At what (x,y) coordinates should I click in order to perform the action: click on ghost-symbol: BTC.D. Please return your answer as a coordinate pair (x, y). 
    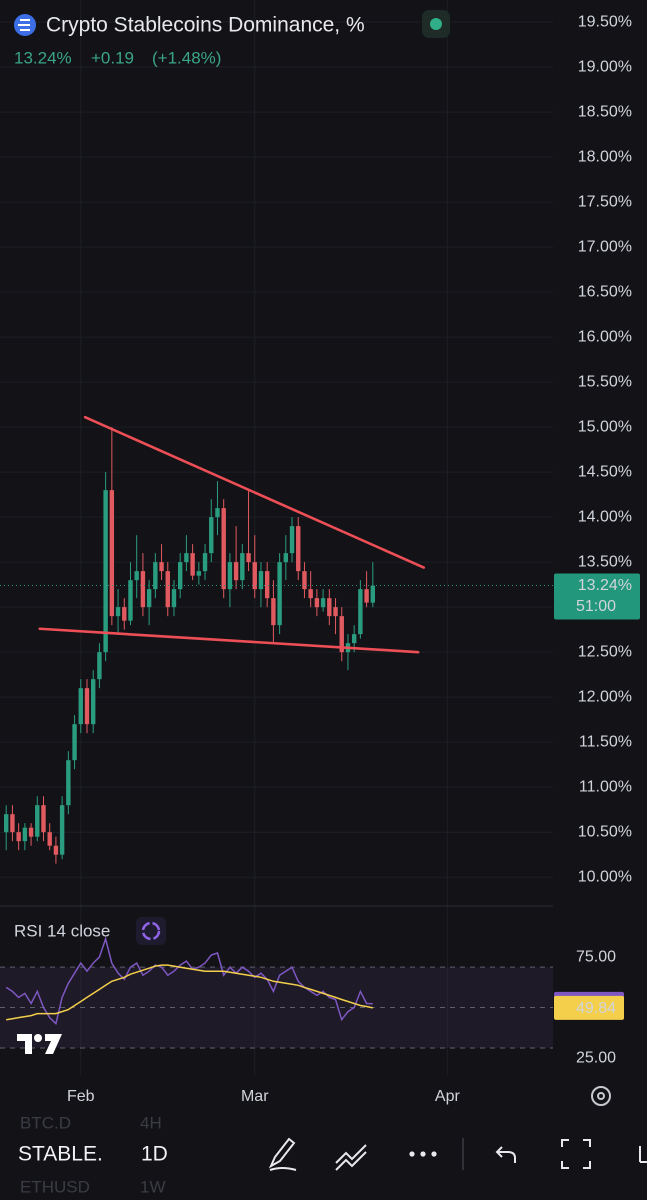
    Looking at the image, I should click on (45, 1122).